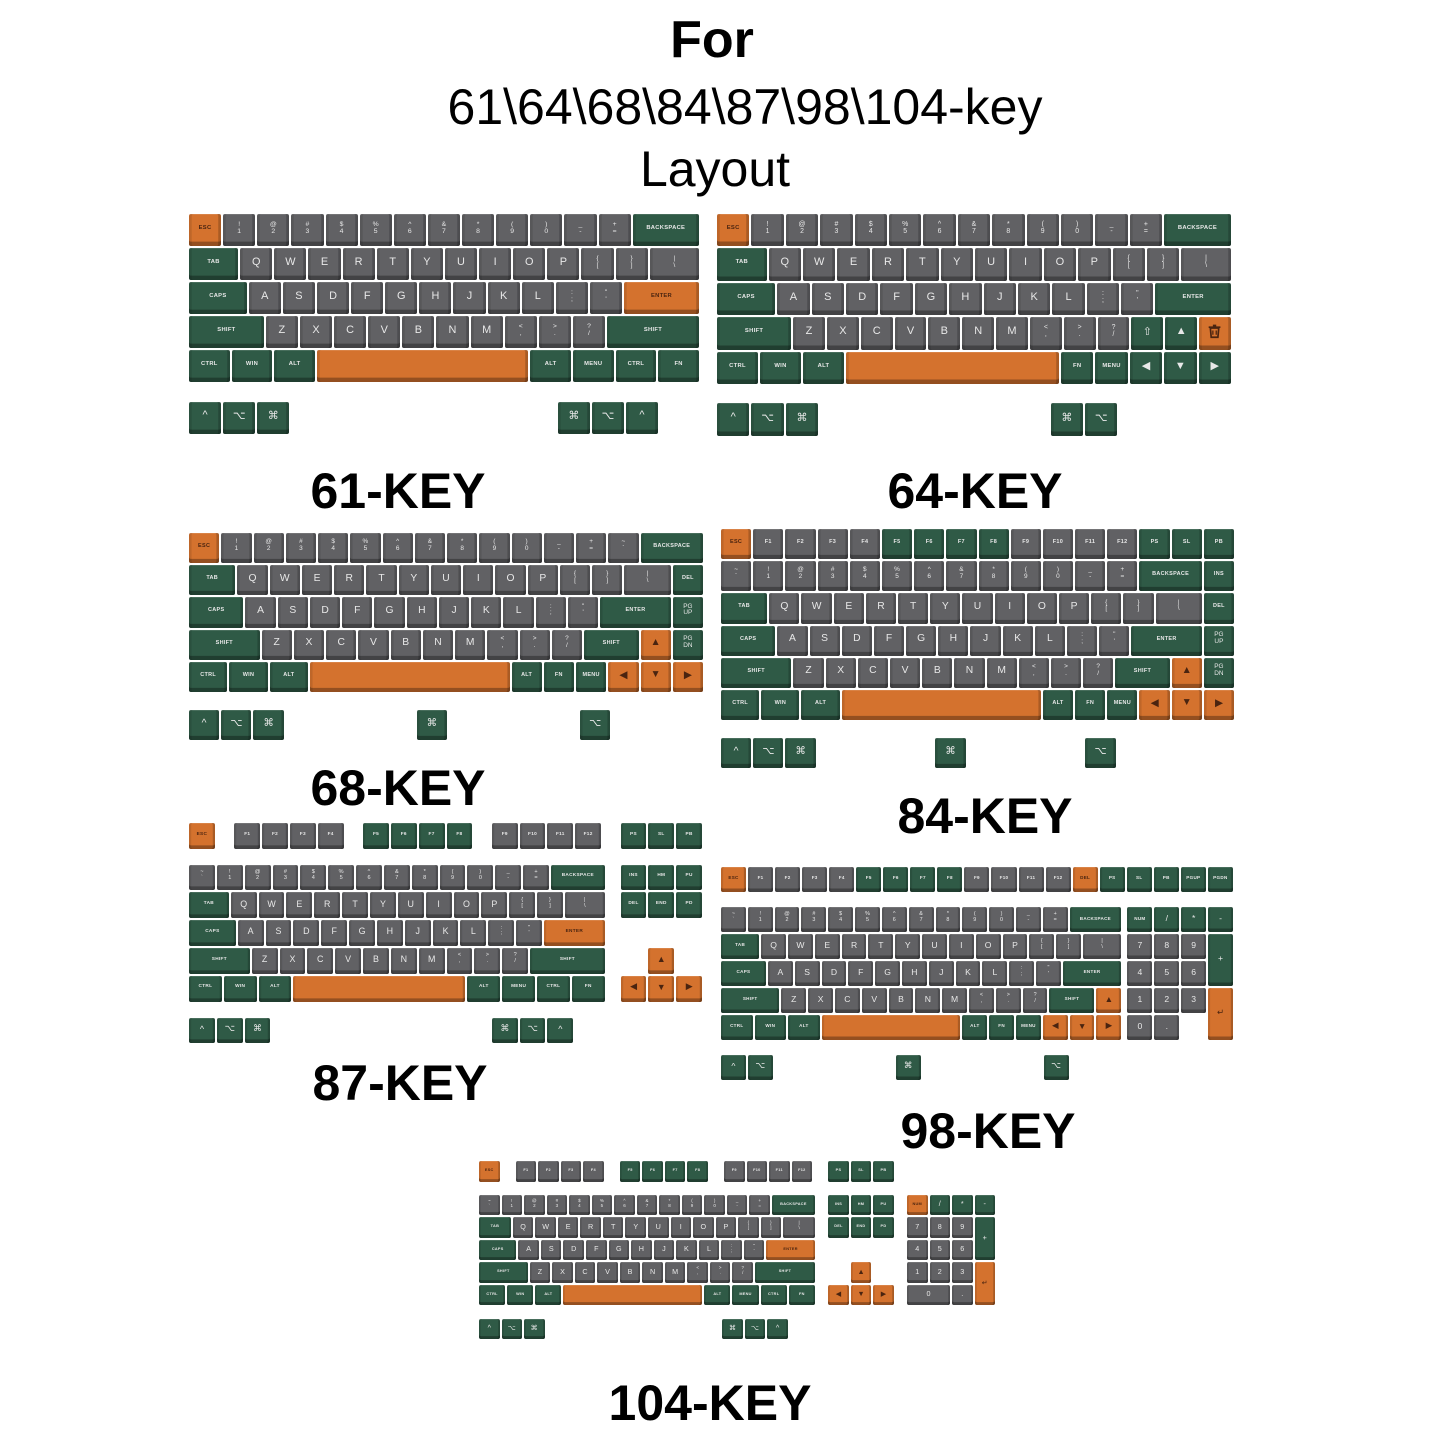  Describe the element at coordinates (821, 702) in the screenshot. I see `key-legend: ALT` at that location.